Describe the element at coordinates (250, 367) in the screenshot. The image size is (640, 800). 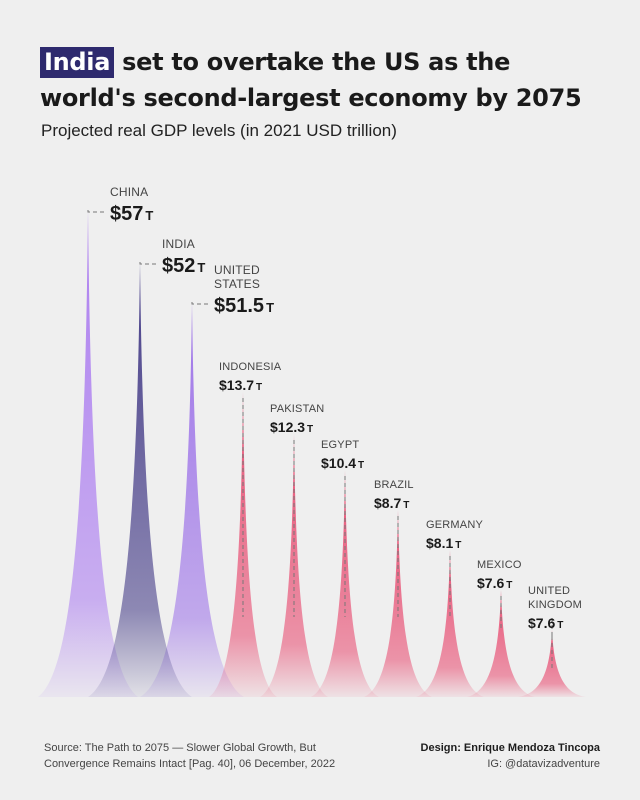
I see `country-label: INDONESIA` at that location.